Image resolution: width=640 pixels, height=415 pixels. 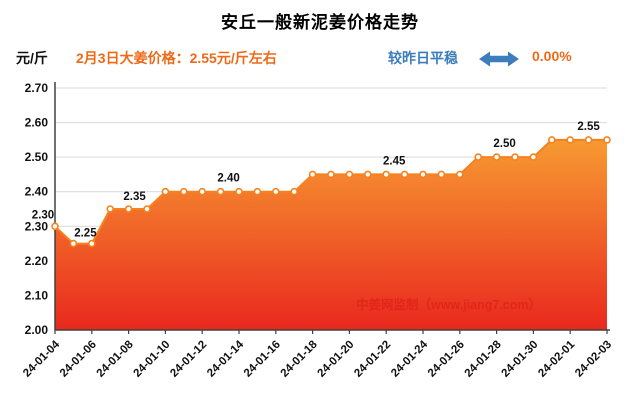 What do you see at coordinates (320, 22) in the screenshot?
I see `chart-title: 安丘一般新泥姜价格走势` at bounding box center [320, 22].